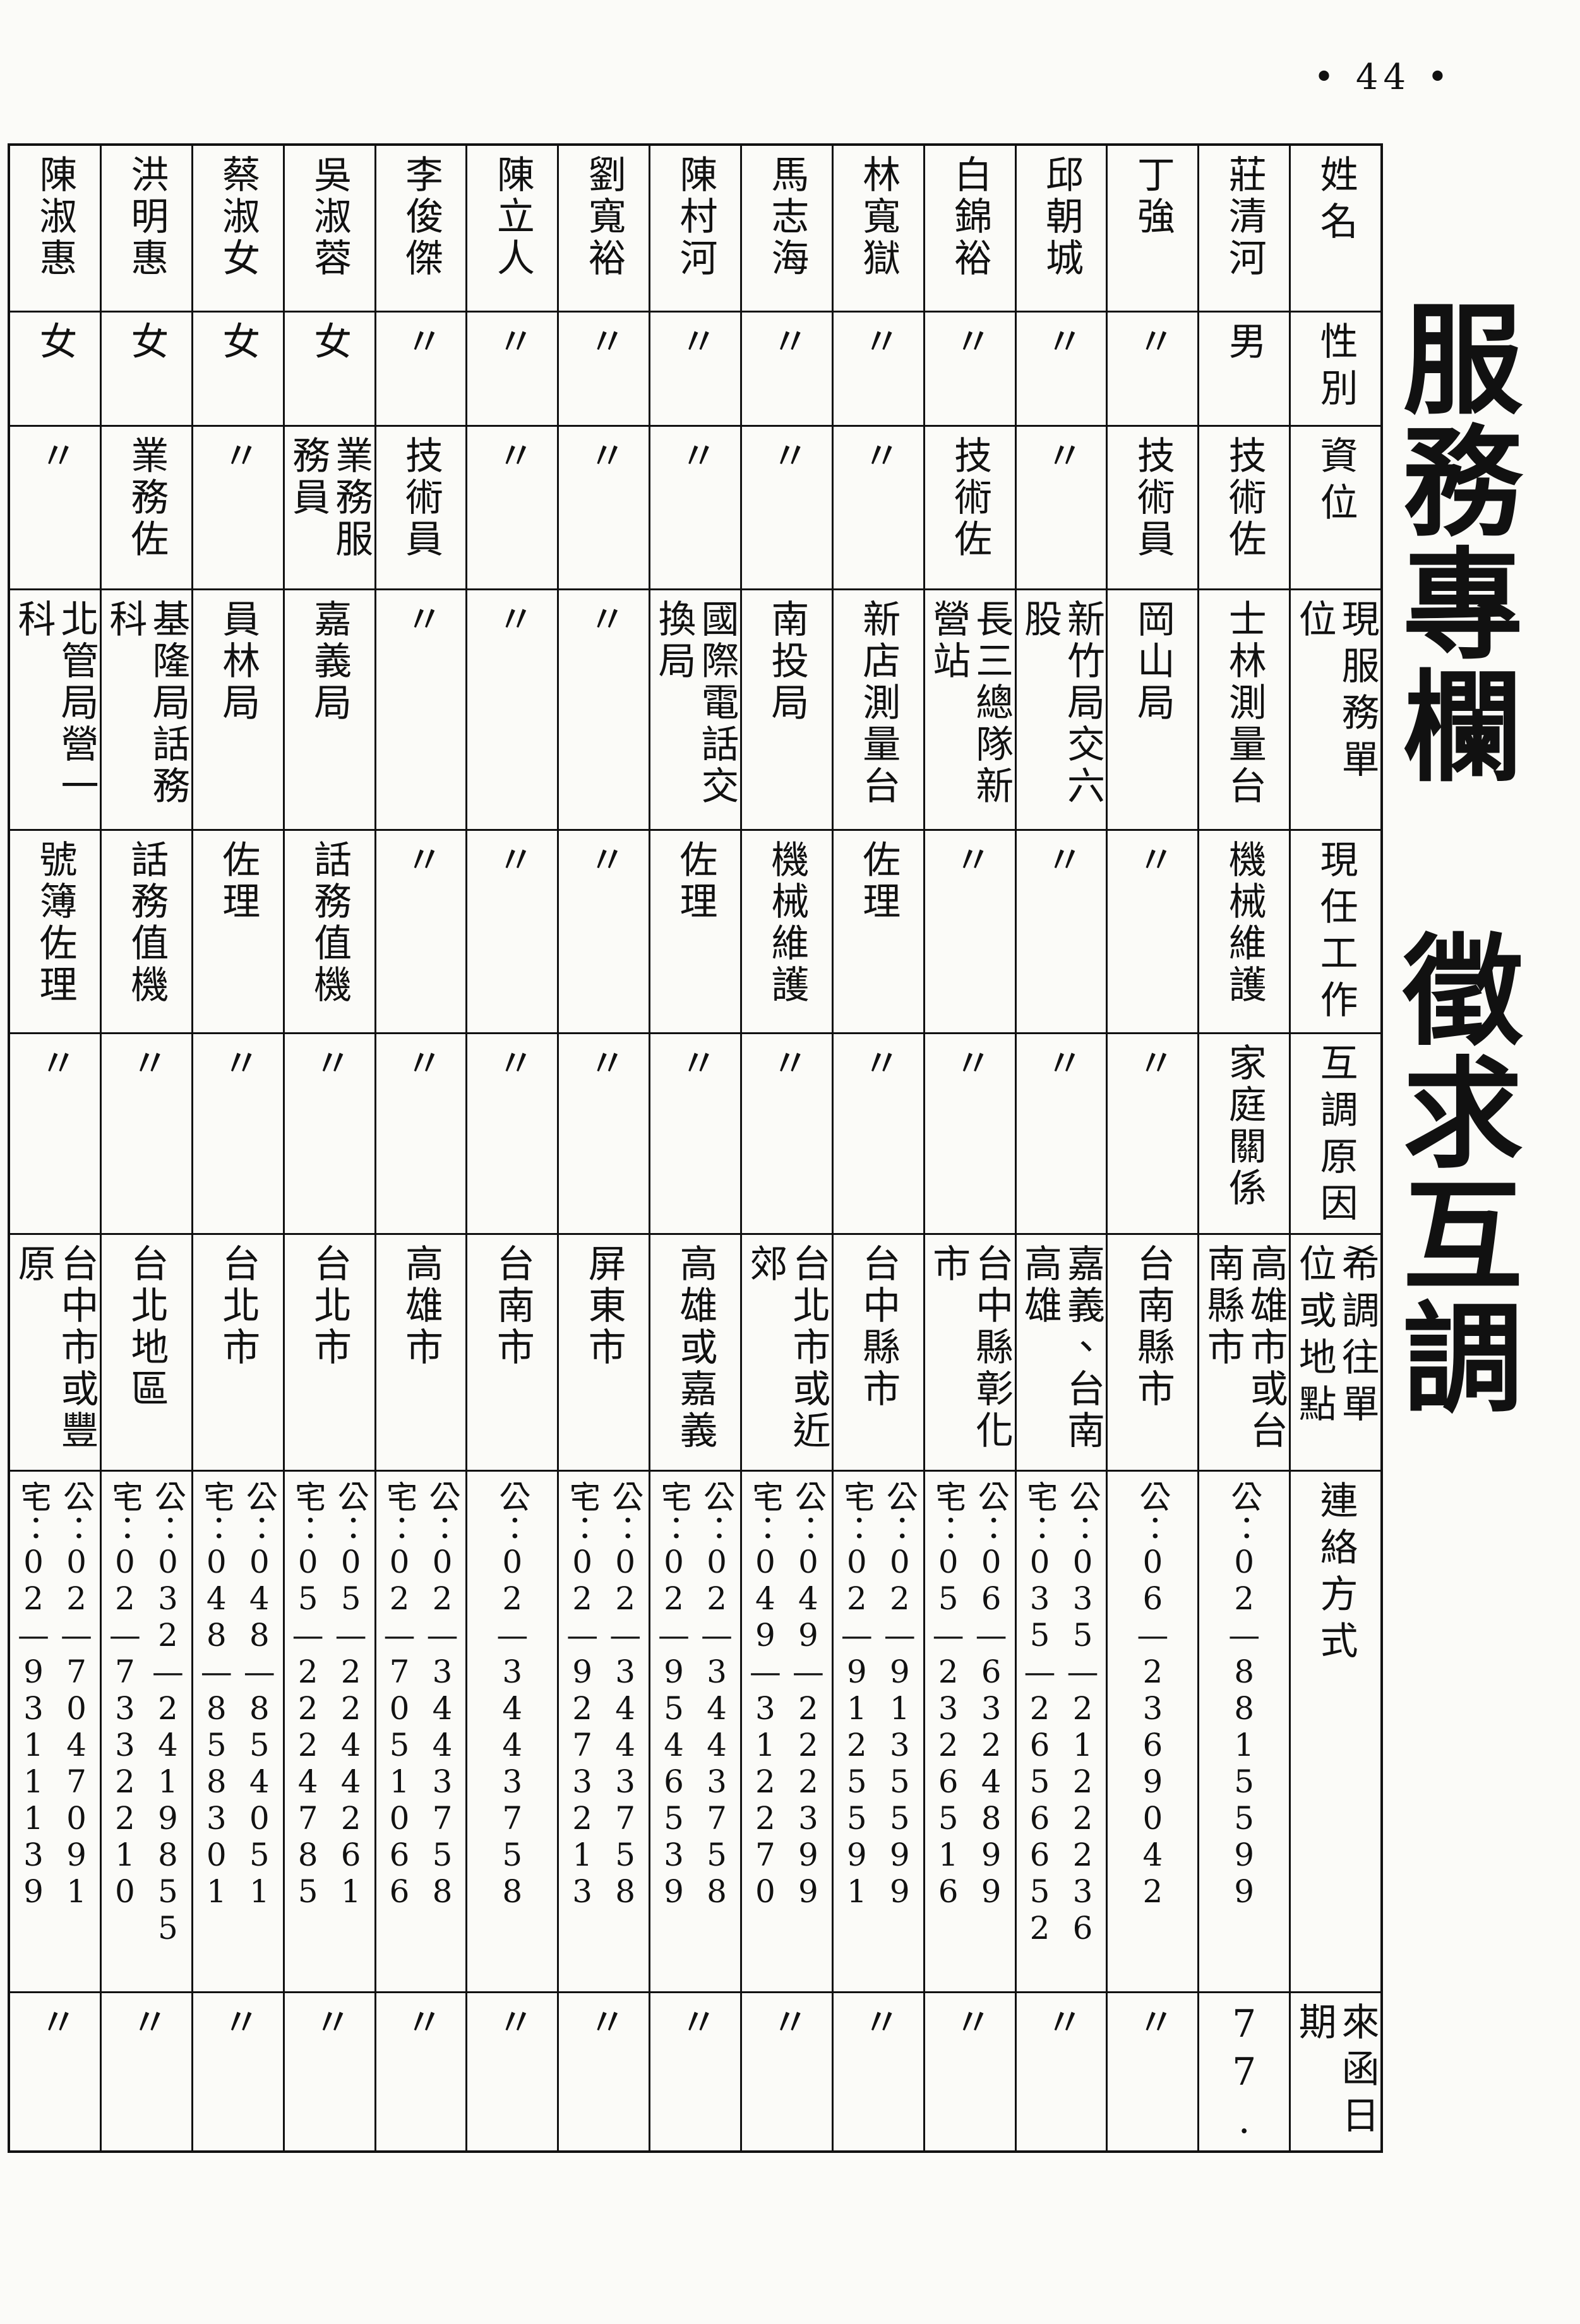  I want to click on cell-text: 邱朝城, so click(1061, 217).